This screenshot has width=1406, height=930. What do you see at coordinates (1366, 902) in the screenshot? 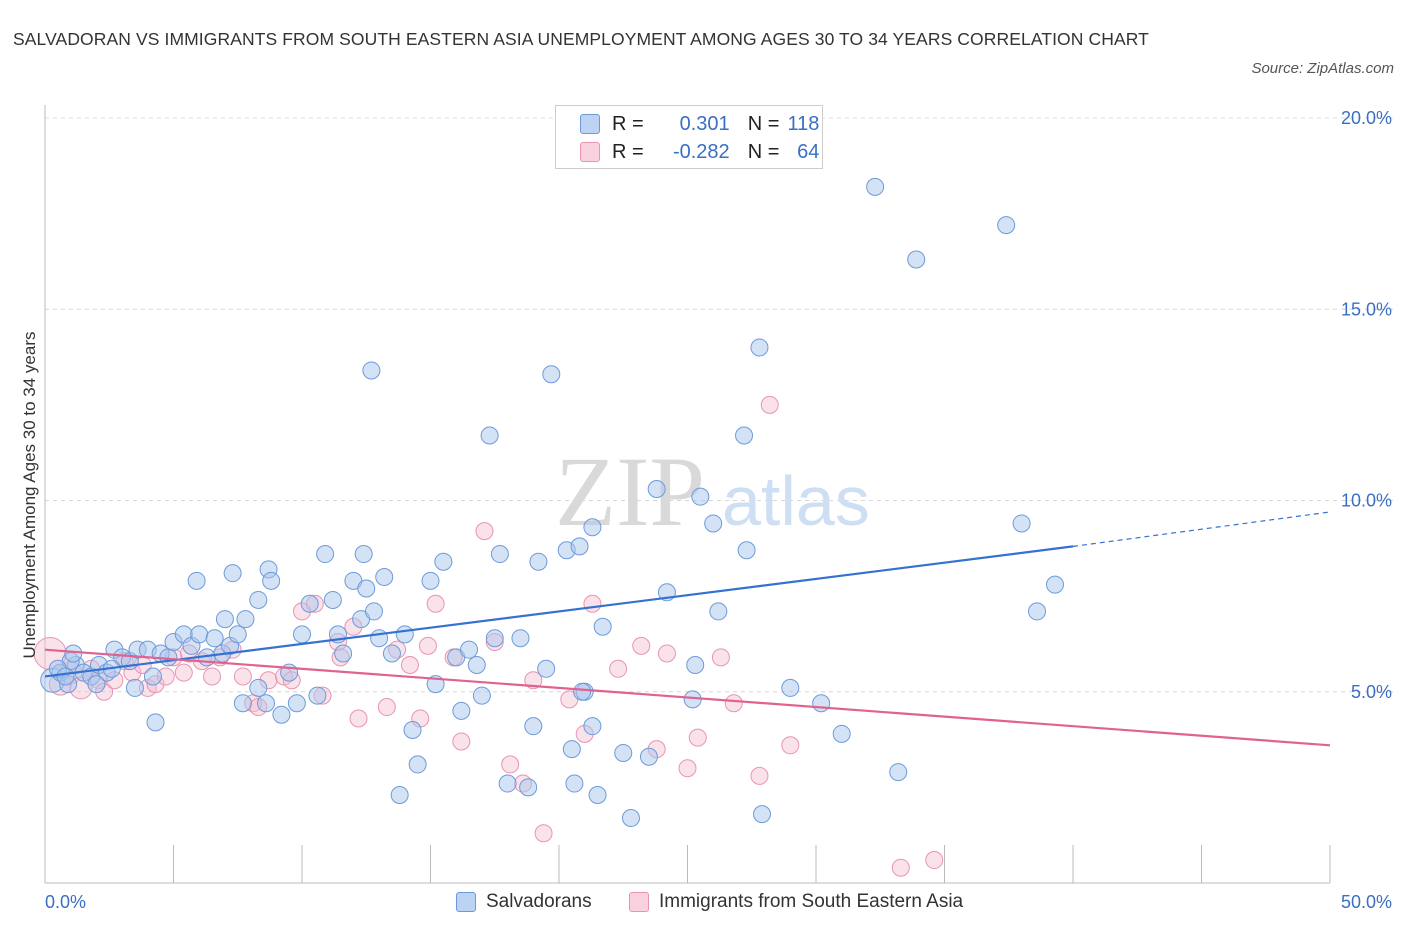
I see `x-tick-label: 50.0%` at bounding box center [1366, 902].